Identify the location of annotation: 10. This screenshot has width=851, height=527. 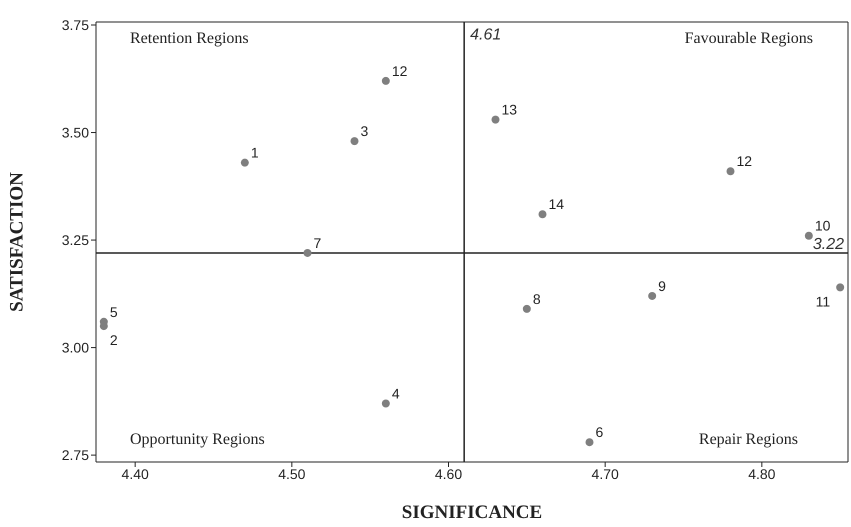
(822, 226).